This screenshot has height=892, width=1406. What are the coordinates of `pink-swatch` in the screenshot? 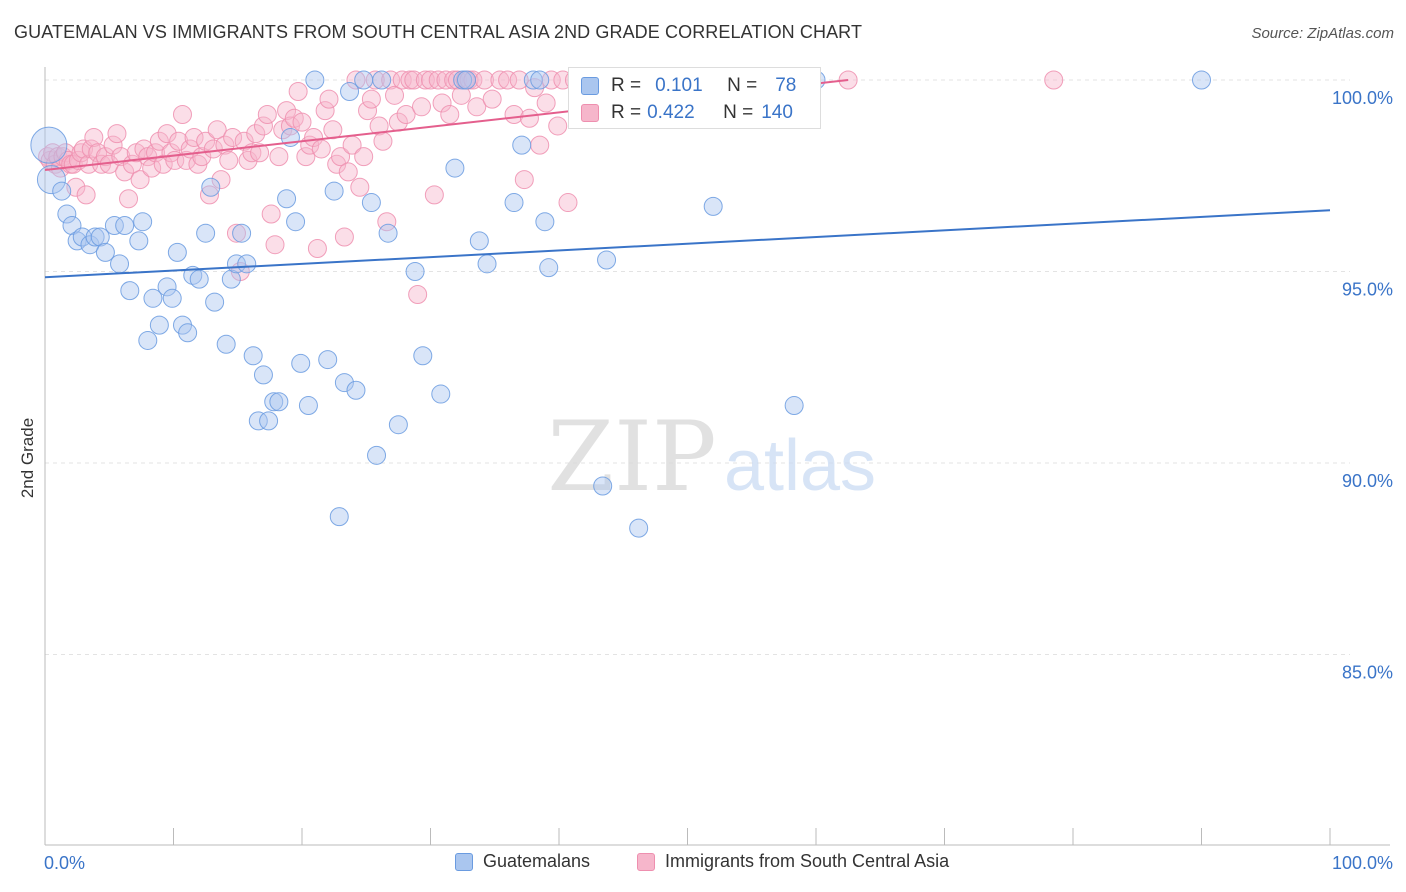 It's located at (590, 113).